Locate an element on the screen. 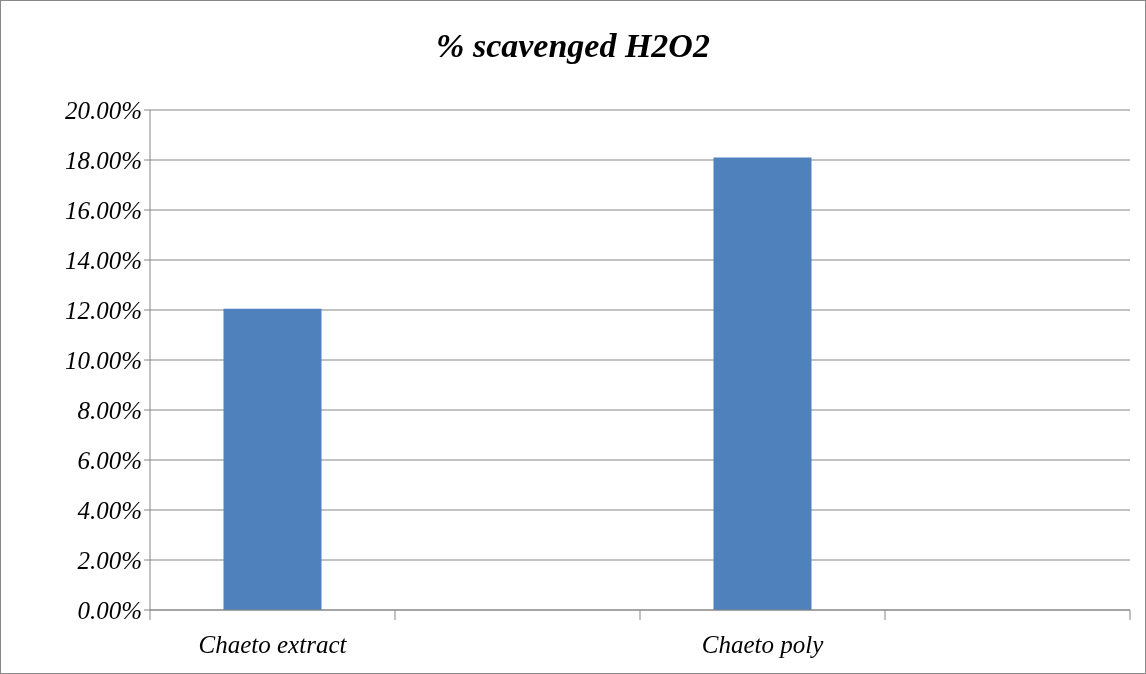 This screenshot has width=1146, height=674. chart-title: % scavenged H2O2 is located at coordinates (573, 45).